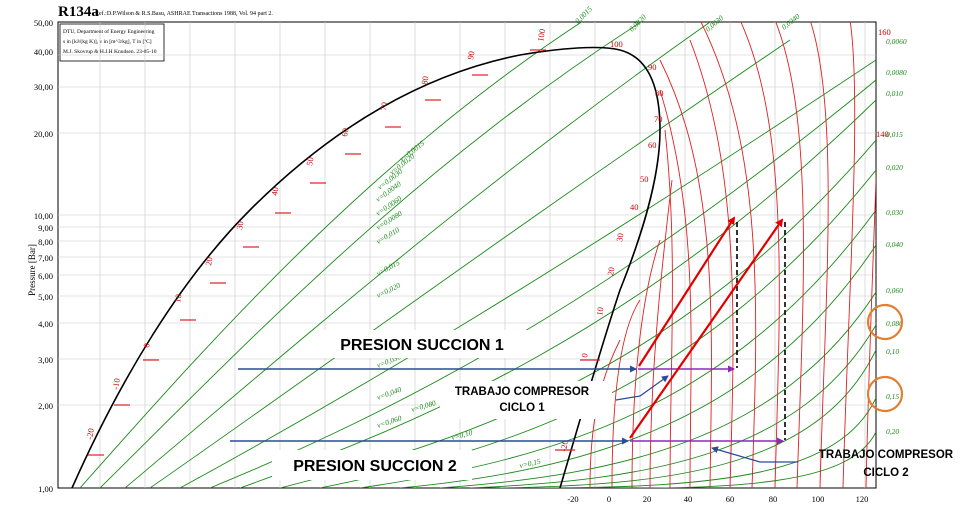 The width and height of the screenshot is (975, 516). What do you see at coordinates (177, 298) in the screenshot?
I see `sat-temp-label: 10` at bounding box center [177, 298].